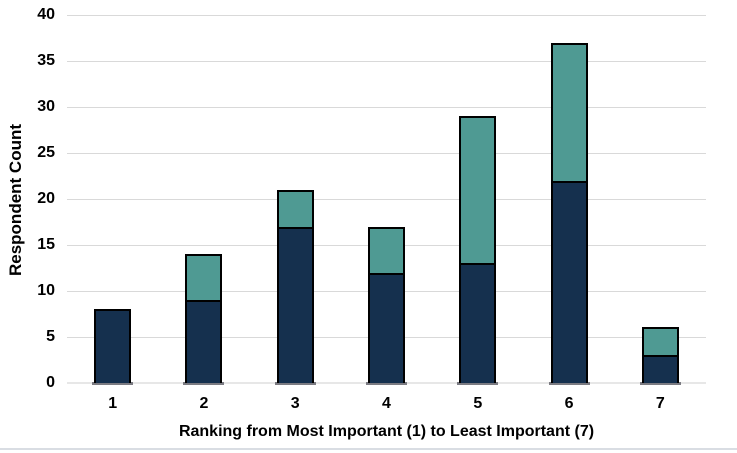 Image resolution: width=737 pixels, height=453 pixels. Describe the element at coordinates (204, 341) in the screenshot. I see `bar-2-bottom-navy-segment` at that location.